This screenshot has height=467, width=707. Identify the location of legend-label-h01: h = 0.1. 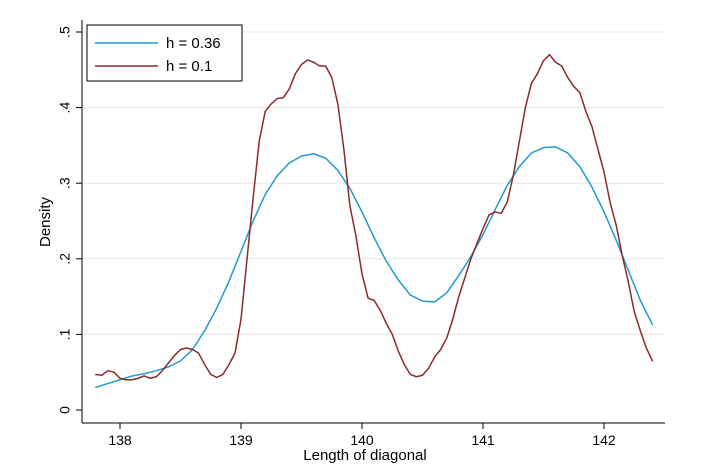
(189, 66).